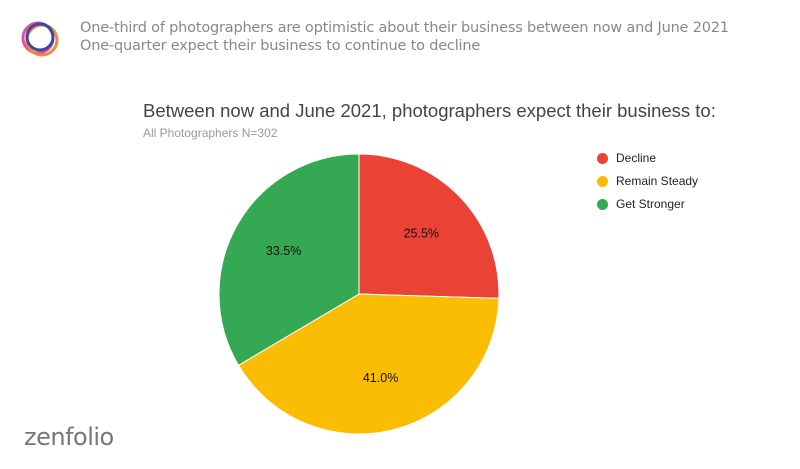 Image resolution: width=800 pixels, height=469 pixels. I want to click on legend-item: Remain Steady, so click(647, 181).